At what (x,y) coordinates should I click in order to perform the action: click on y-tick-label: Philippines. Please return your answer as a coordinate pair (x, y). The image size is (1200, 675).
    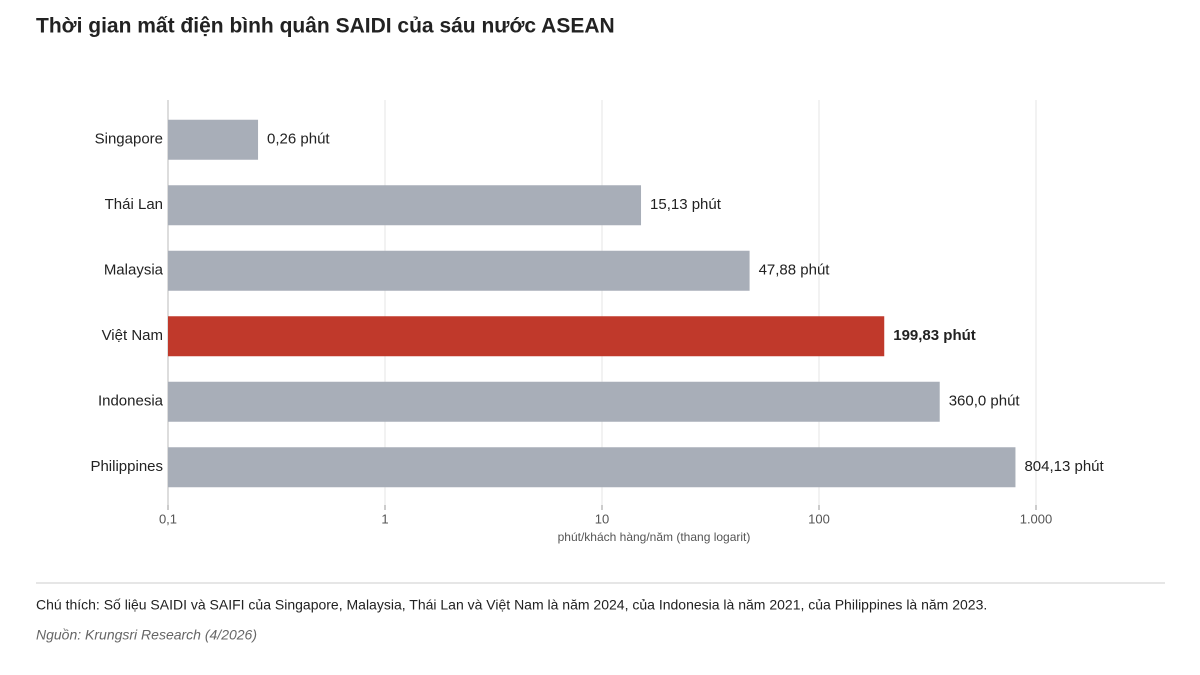
    Looking at the image, I should click on (126, 466).